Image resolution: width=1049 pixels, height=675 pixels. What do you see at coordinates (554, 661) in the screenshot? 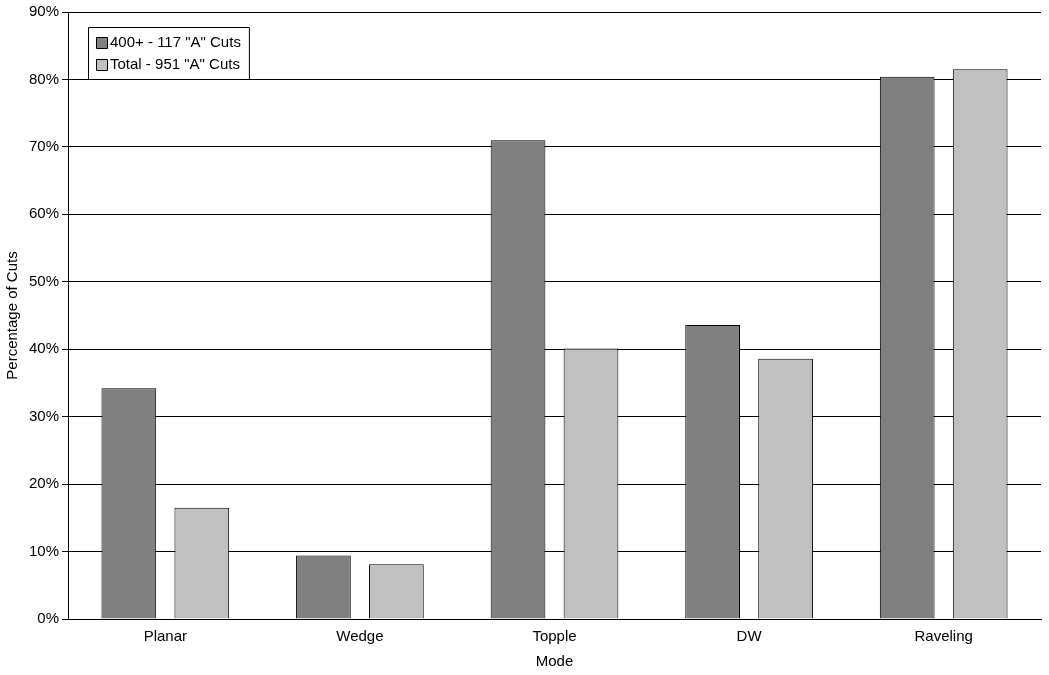
I see `x-axis-title: Mode` at bounding box center [554, 661].